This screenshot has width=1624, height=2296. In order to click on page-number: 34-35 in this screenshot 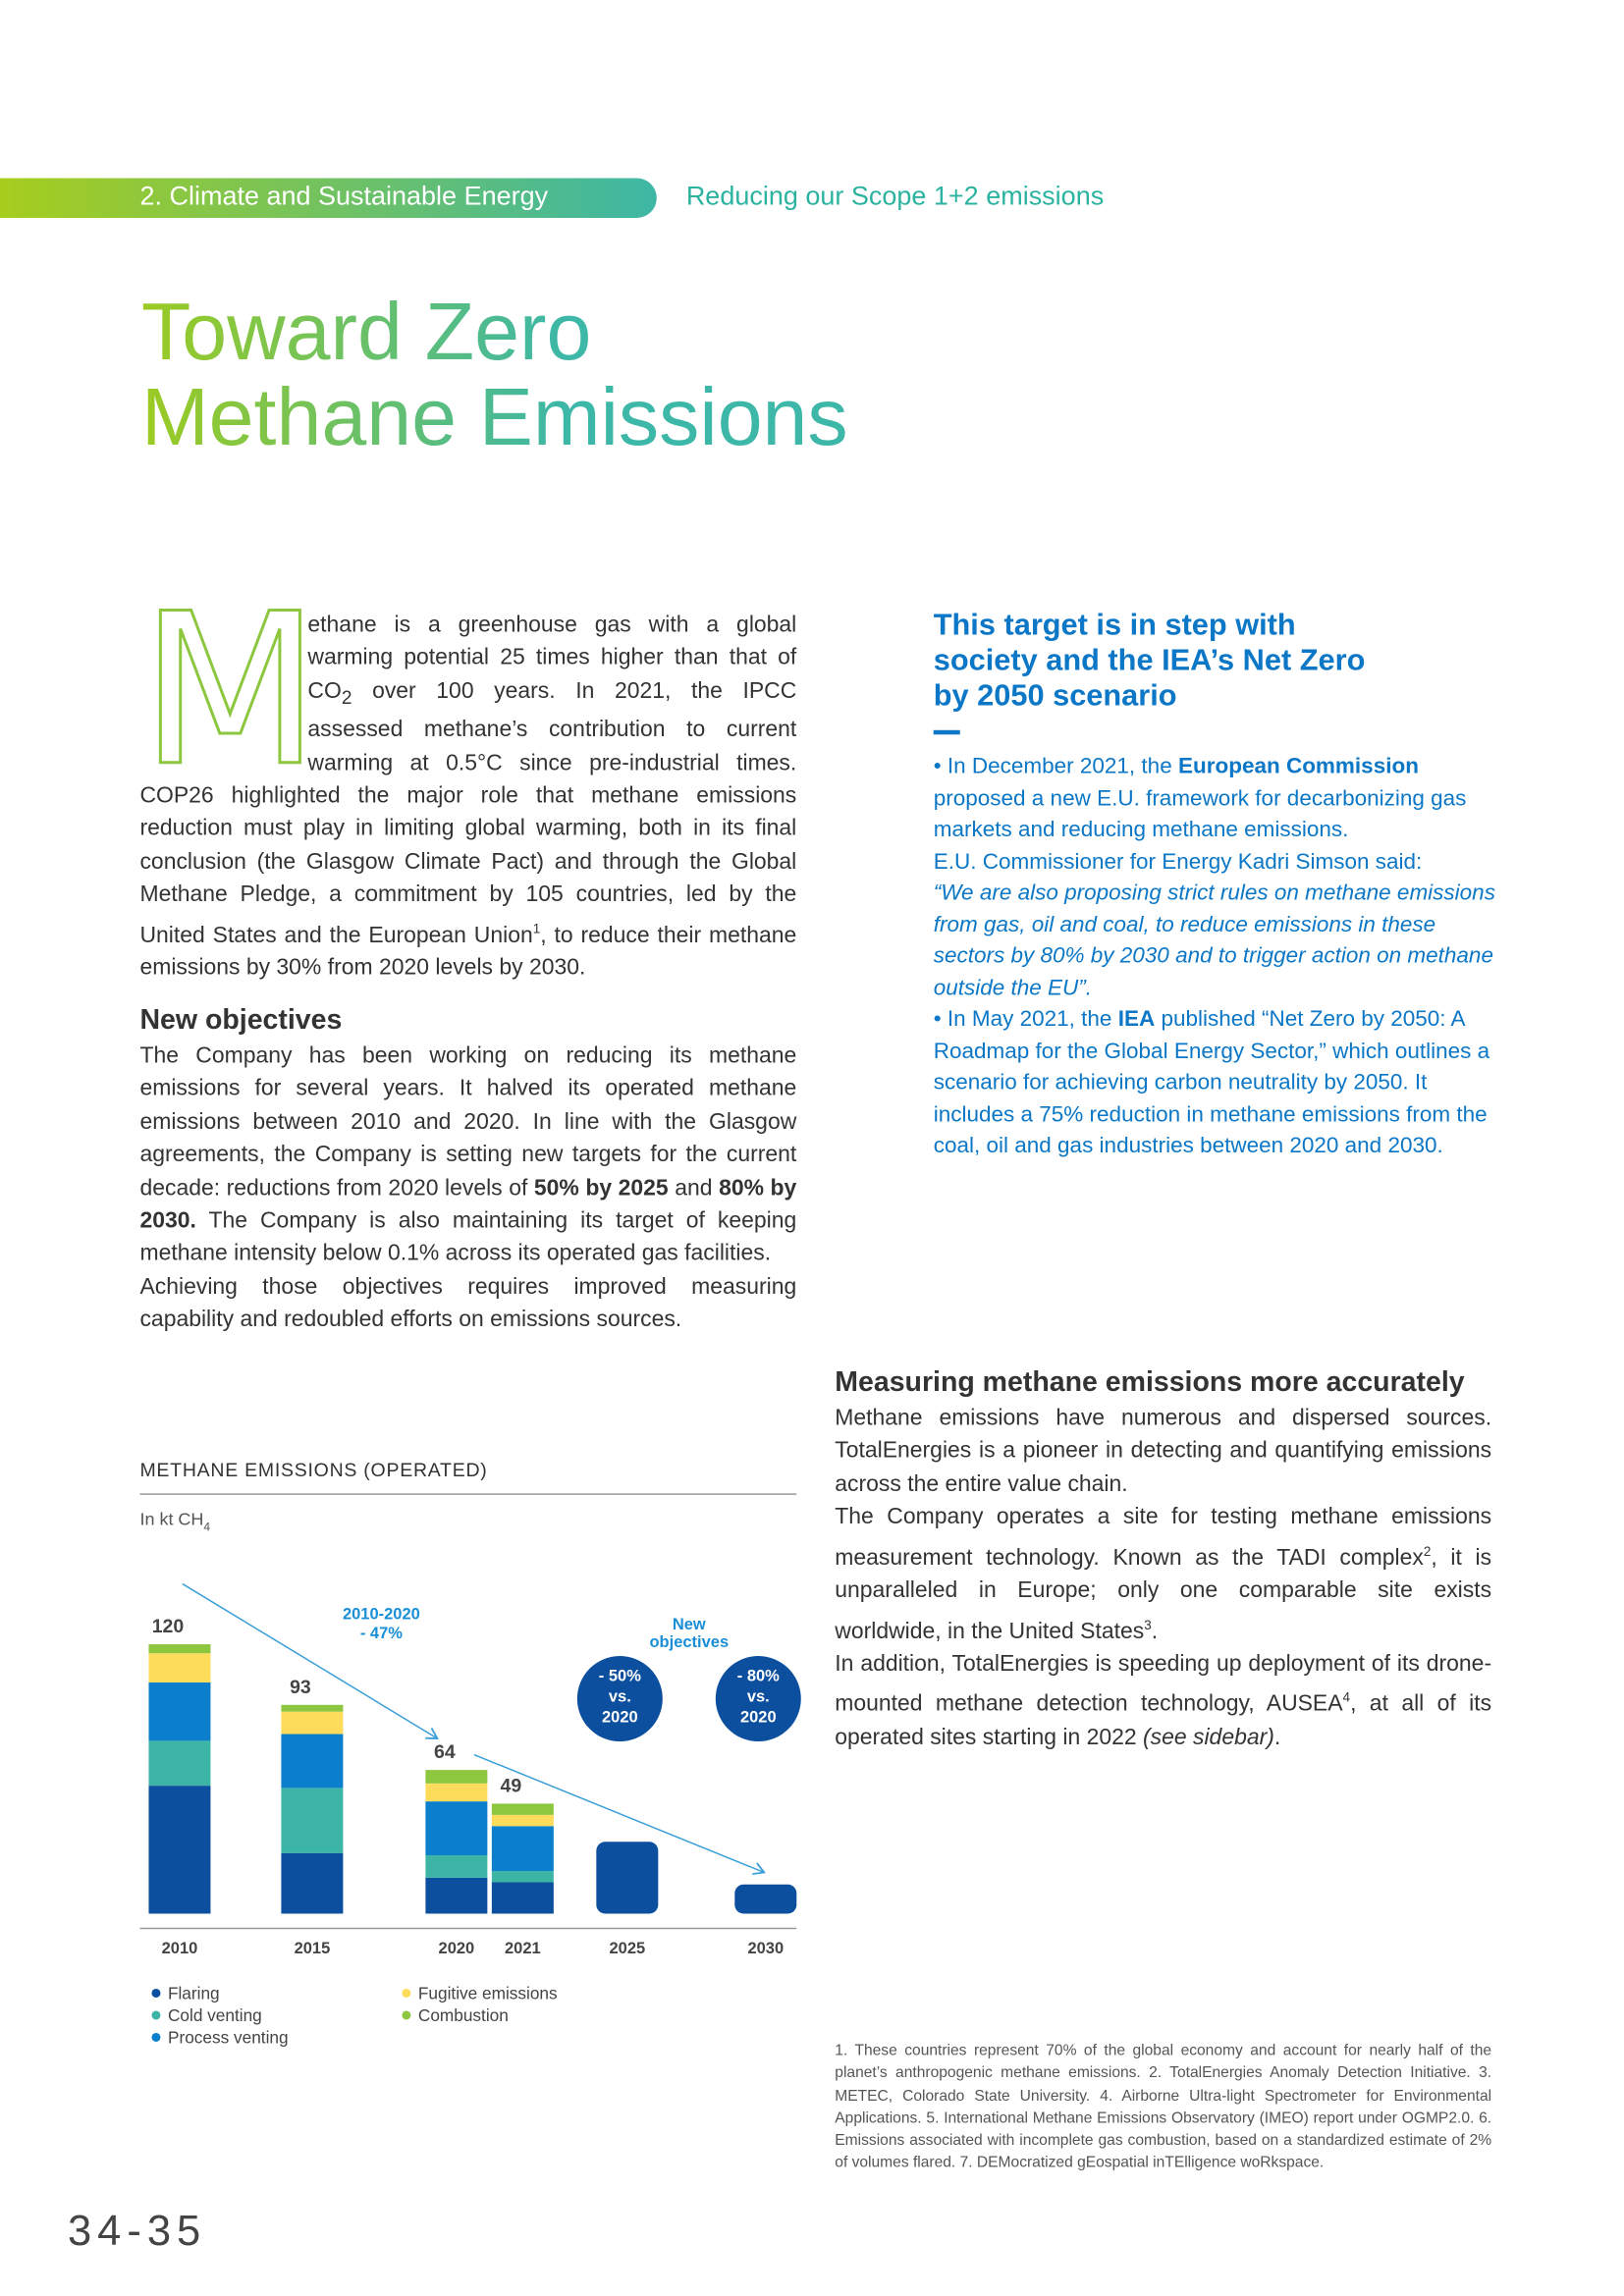, I will do `click(137, 2232)`.